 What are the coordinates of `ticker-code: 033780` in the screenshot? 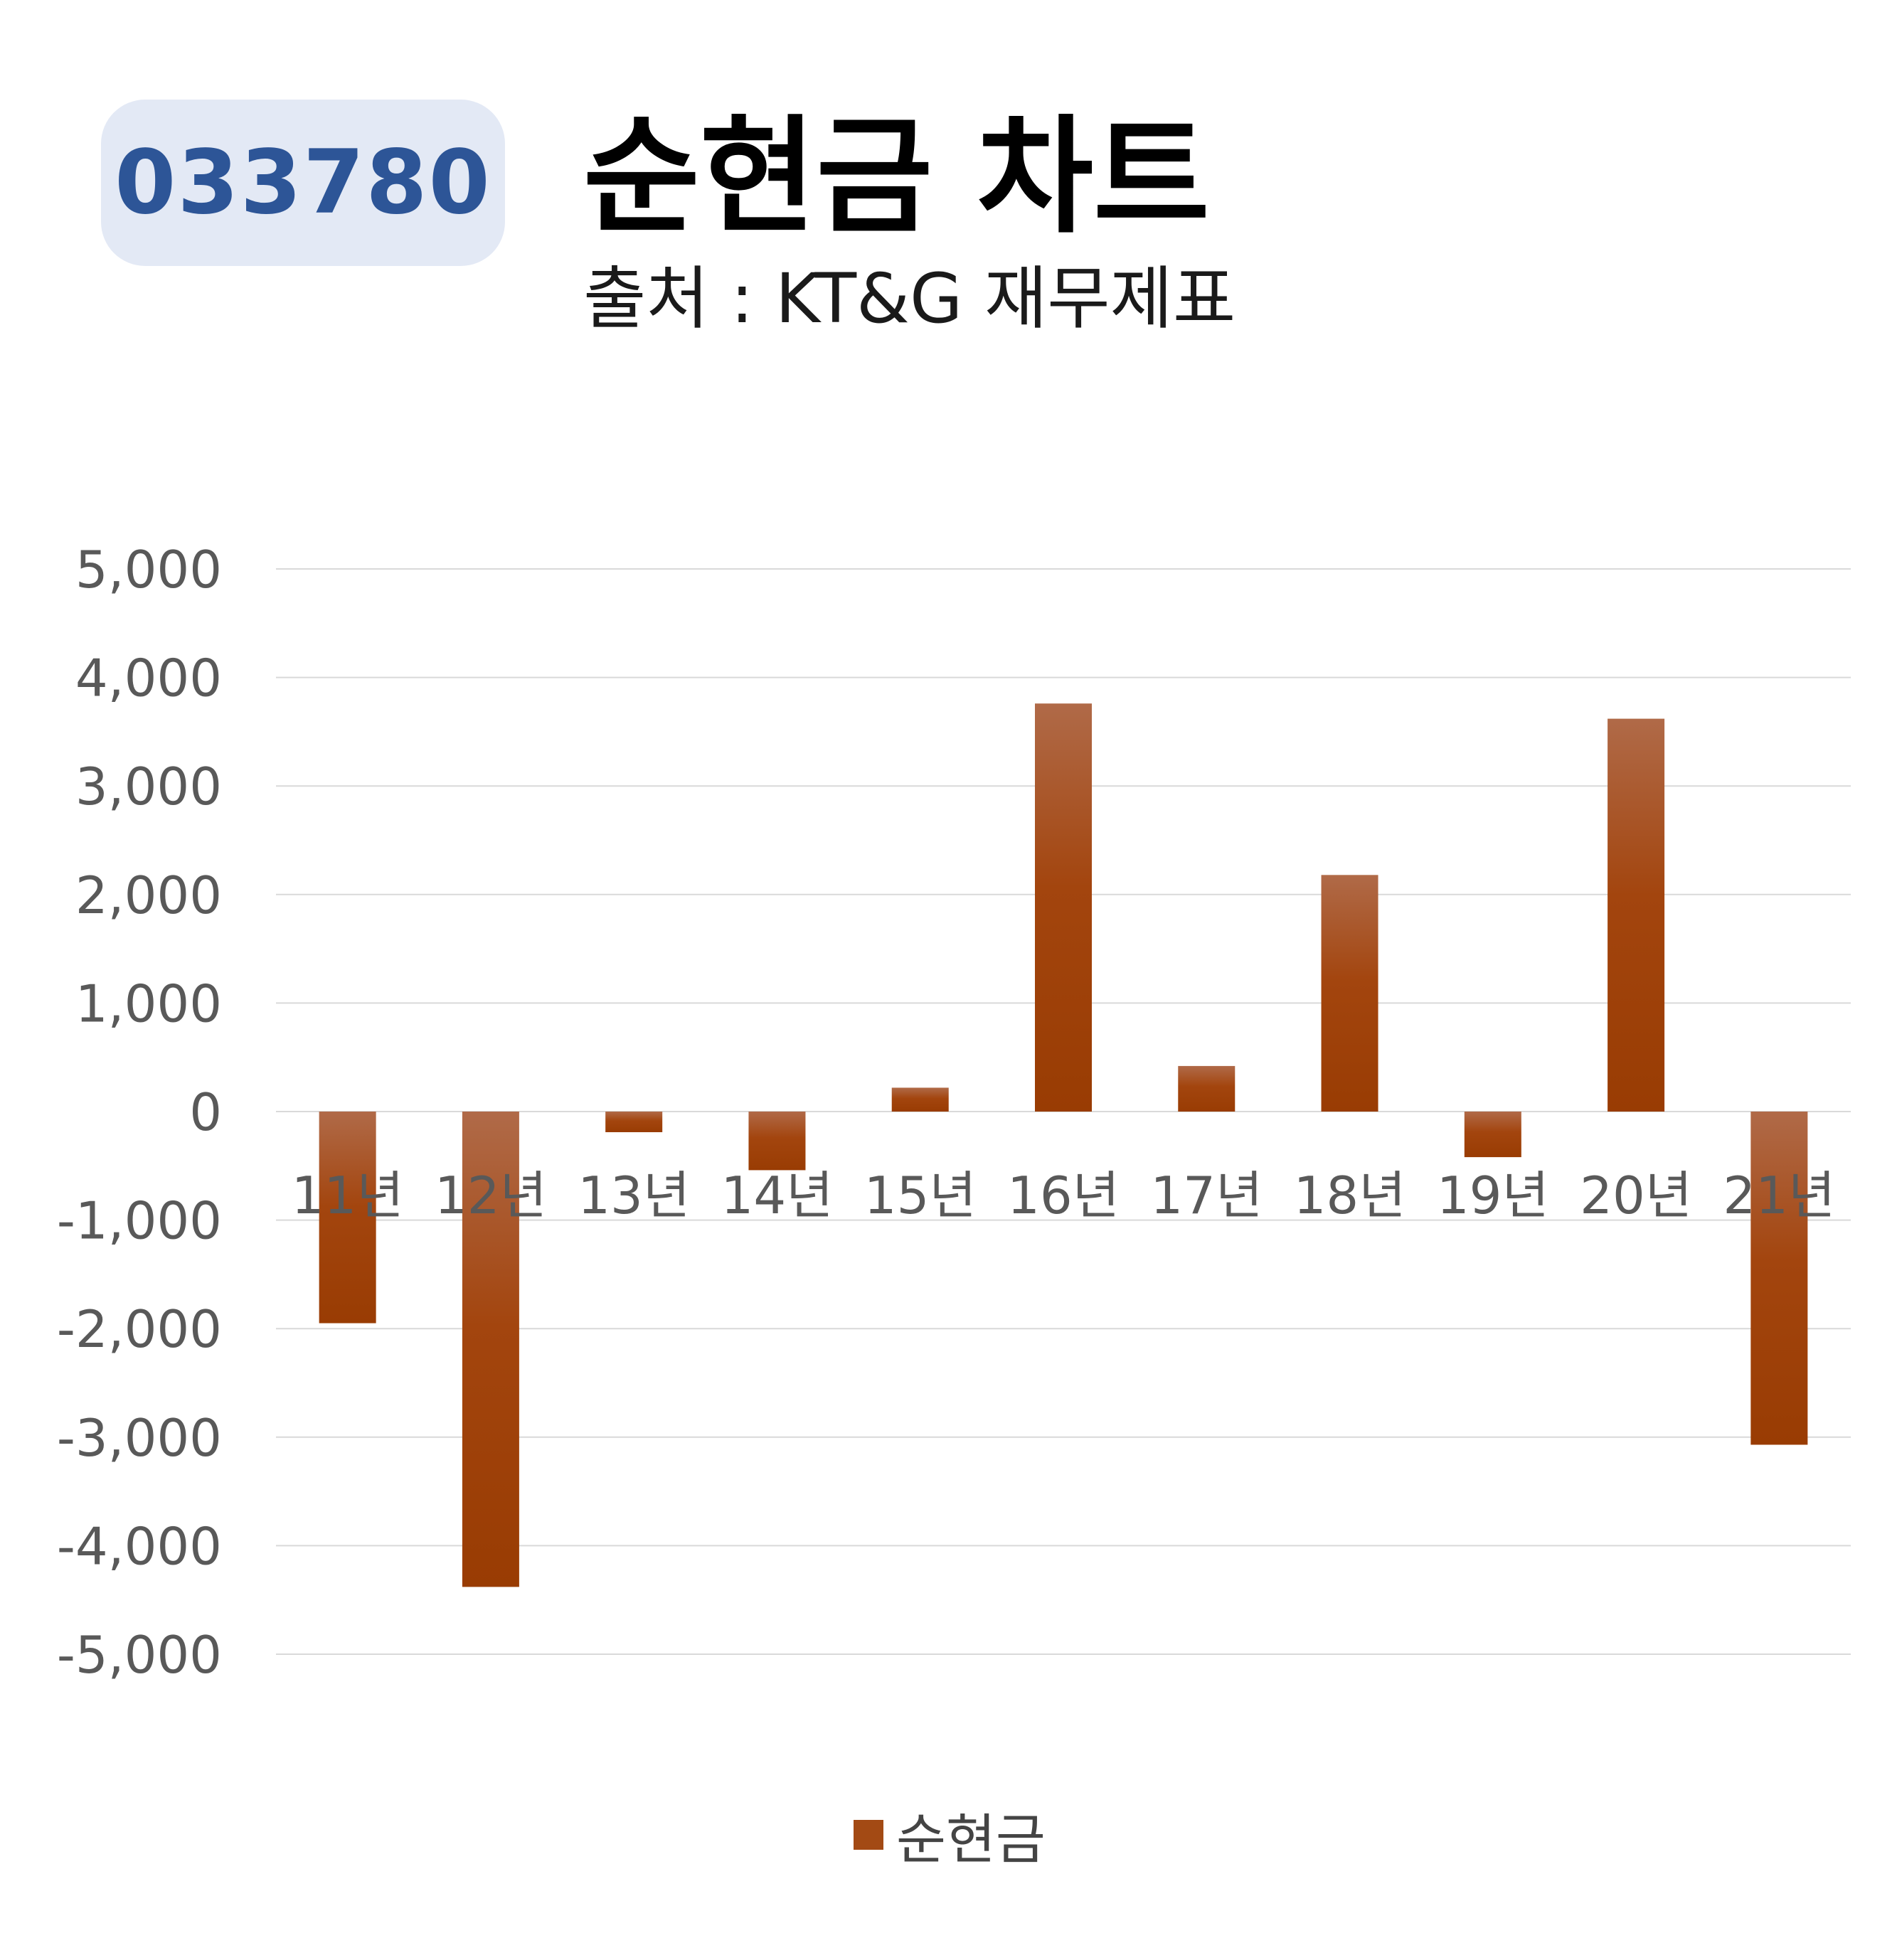 It's located at (303, 183).